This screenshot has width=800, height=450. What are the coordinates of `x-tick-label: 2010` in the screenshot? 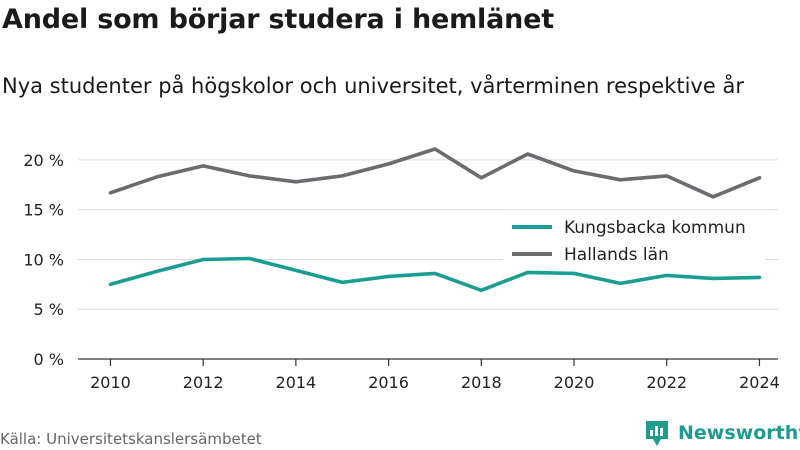 It's located at (110, 382).